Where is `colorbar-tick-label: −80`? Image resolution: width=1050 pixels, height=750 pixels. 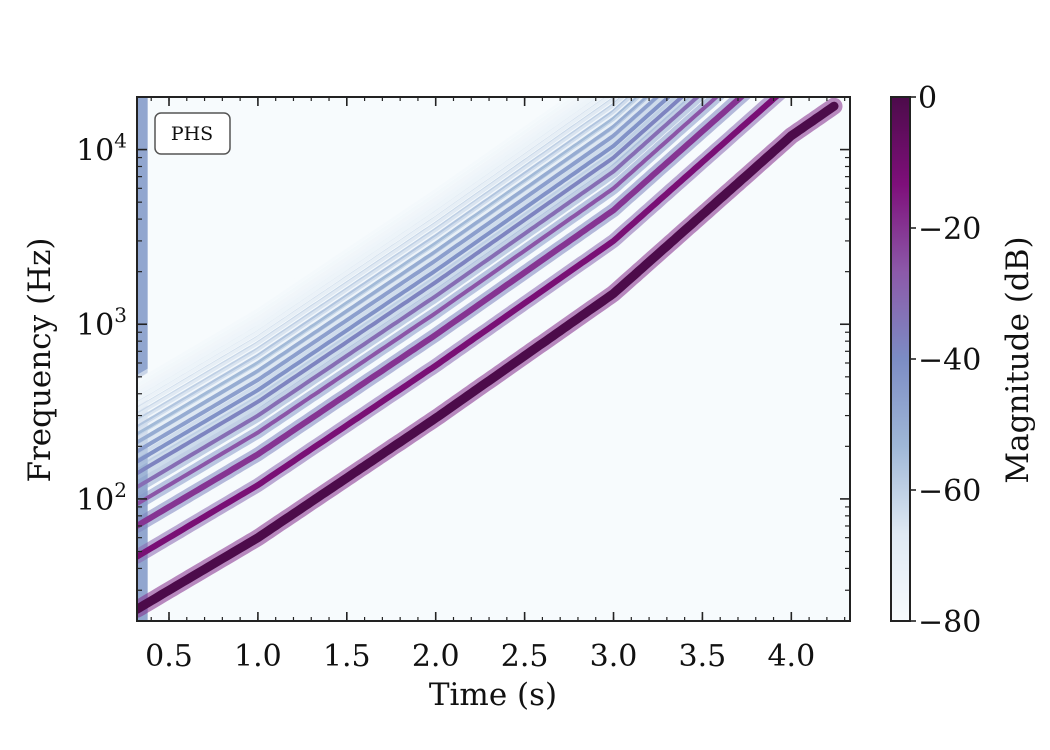
colorbar-tick-label: −80 is located at coordinates (949, 622).